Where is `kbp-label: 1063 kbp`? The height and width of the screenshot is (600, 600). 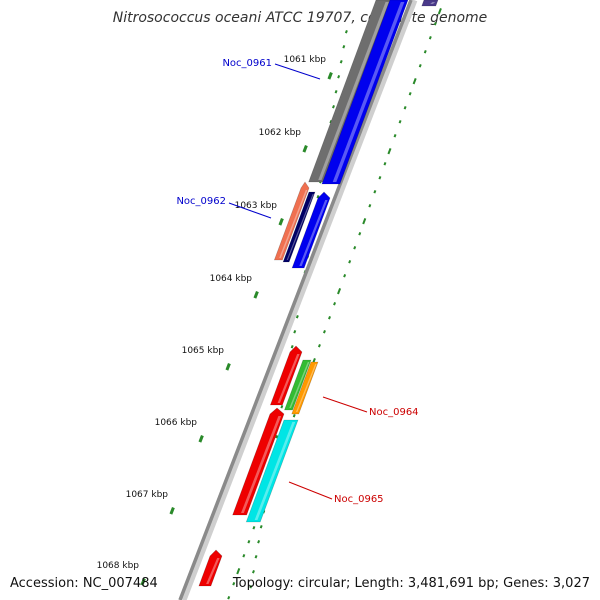
kbp-label: 1063 kbp is located at coordinates (256, 206).